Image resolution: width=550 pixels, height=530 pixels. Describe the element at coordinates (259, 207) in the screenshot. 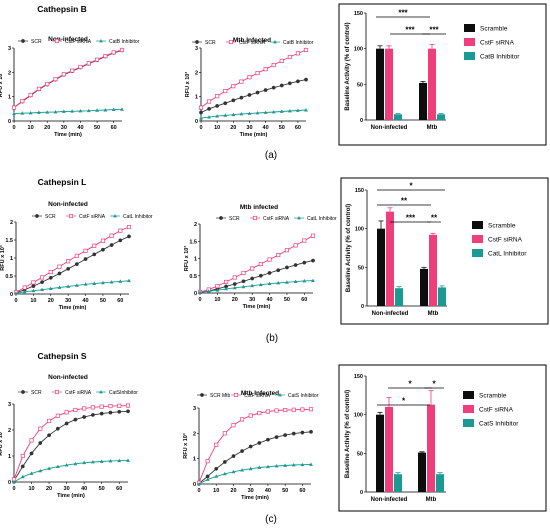

I see `chart-subtitle: Mtb infected` at that location.